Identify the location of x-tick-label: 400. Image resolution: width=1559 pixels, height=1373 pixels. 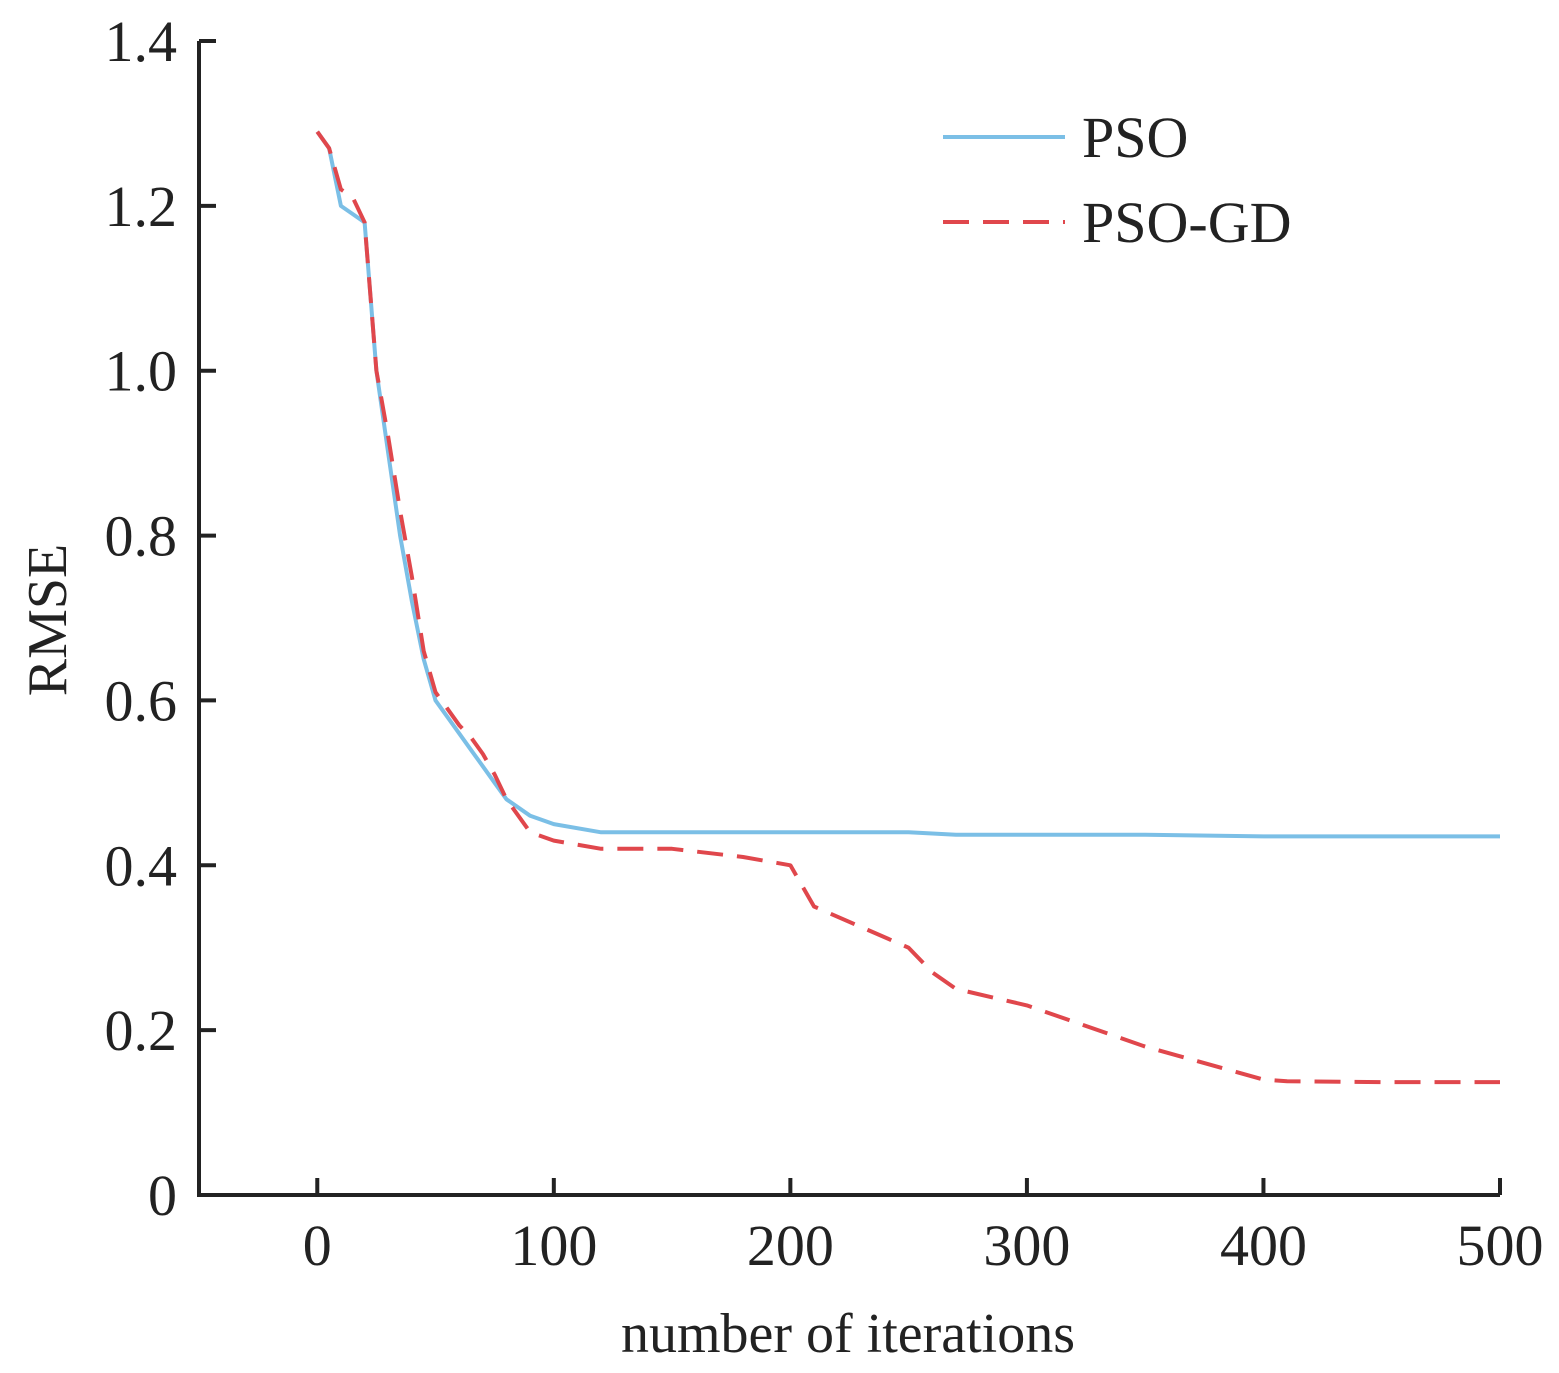
(1263, 1245).